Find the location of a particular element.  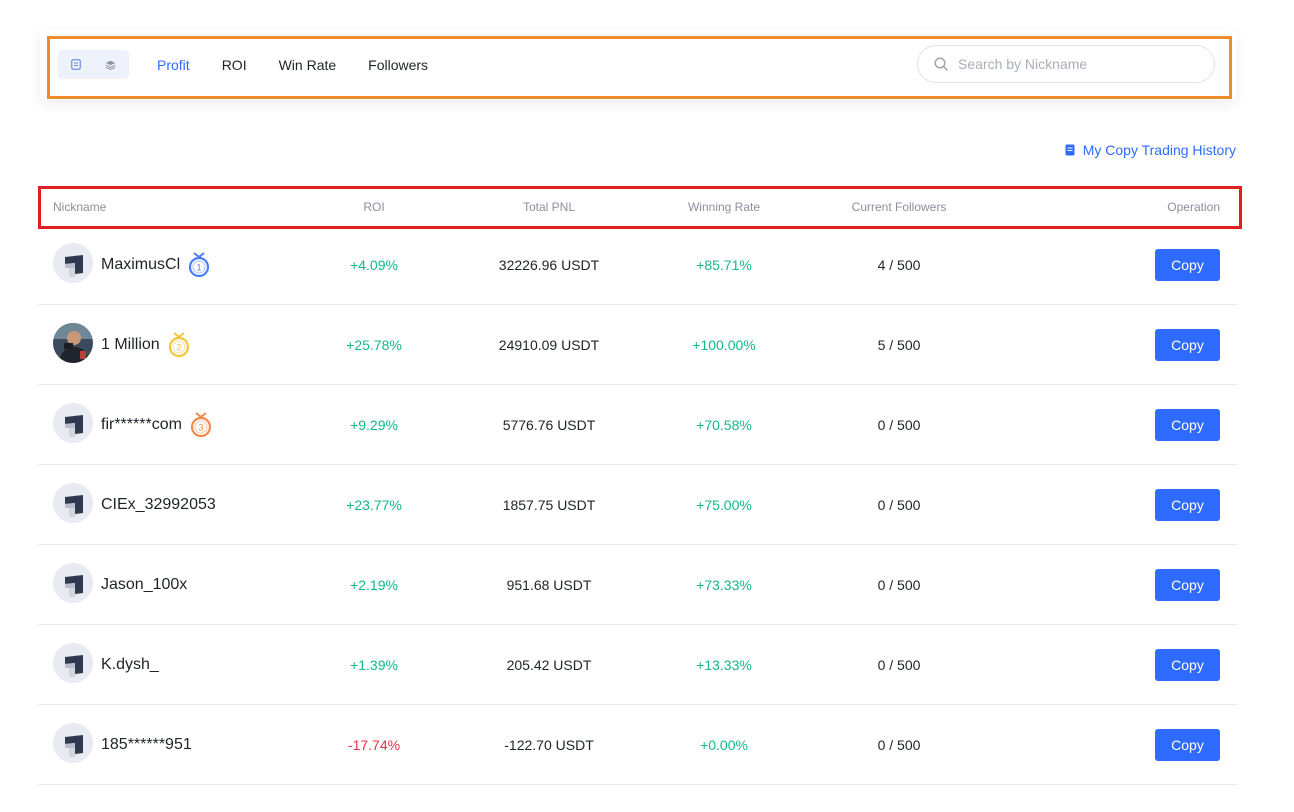

winning-rate-value: +100.00% is located at coordinates (724, 344).